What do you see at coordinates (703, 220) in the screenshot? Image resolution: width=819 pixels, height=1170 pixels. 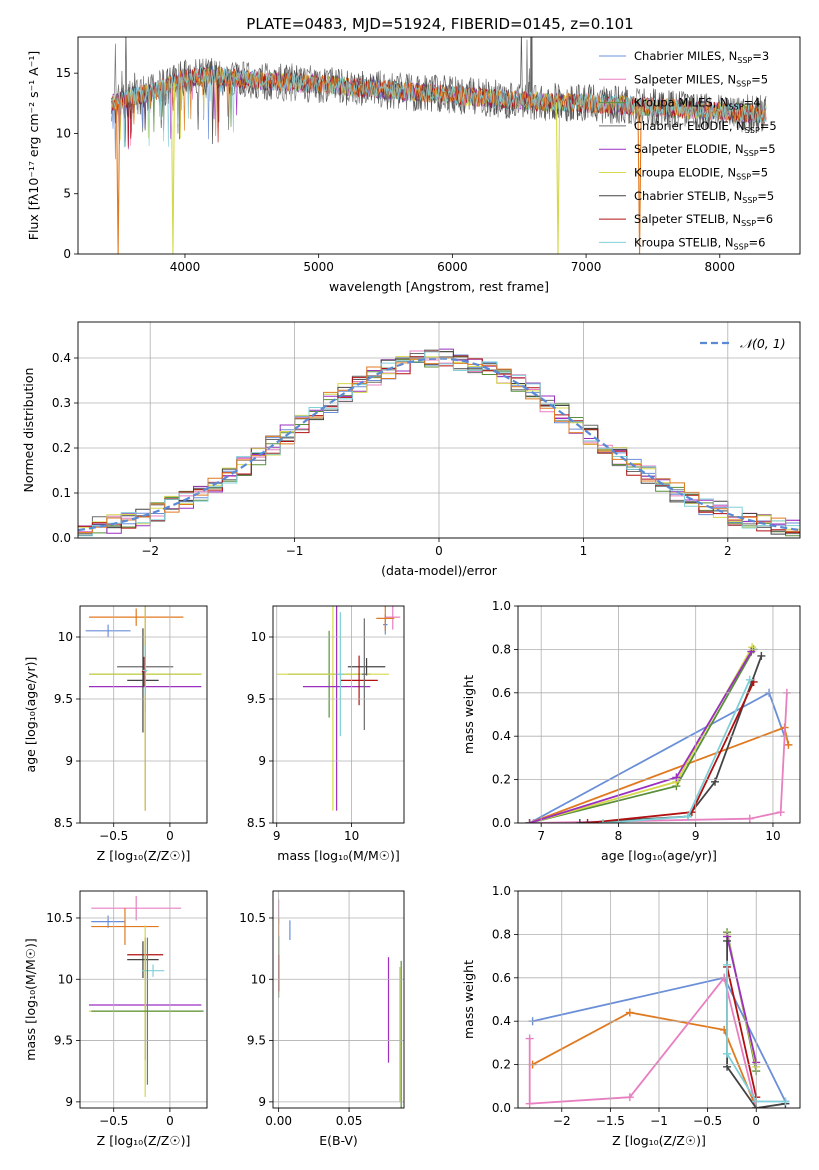 I see `legend-label: Salpeter STELIB, NSSP=6` at bounding box center [703, 220].